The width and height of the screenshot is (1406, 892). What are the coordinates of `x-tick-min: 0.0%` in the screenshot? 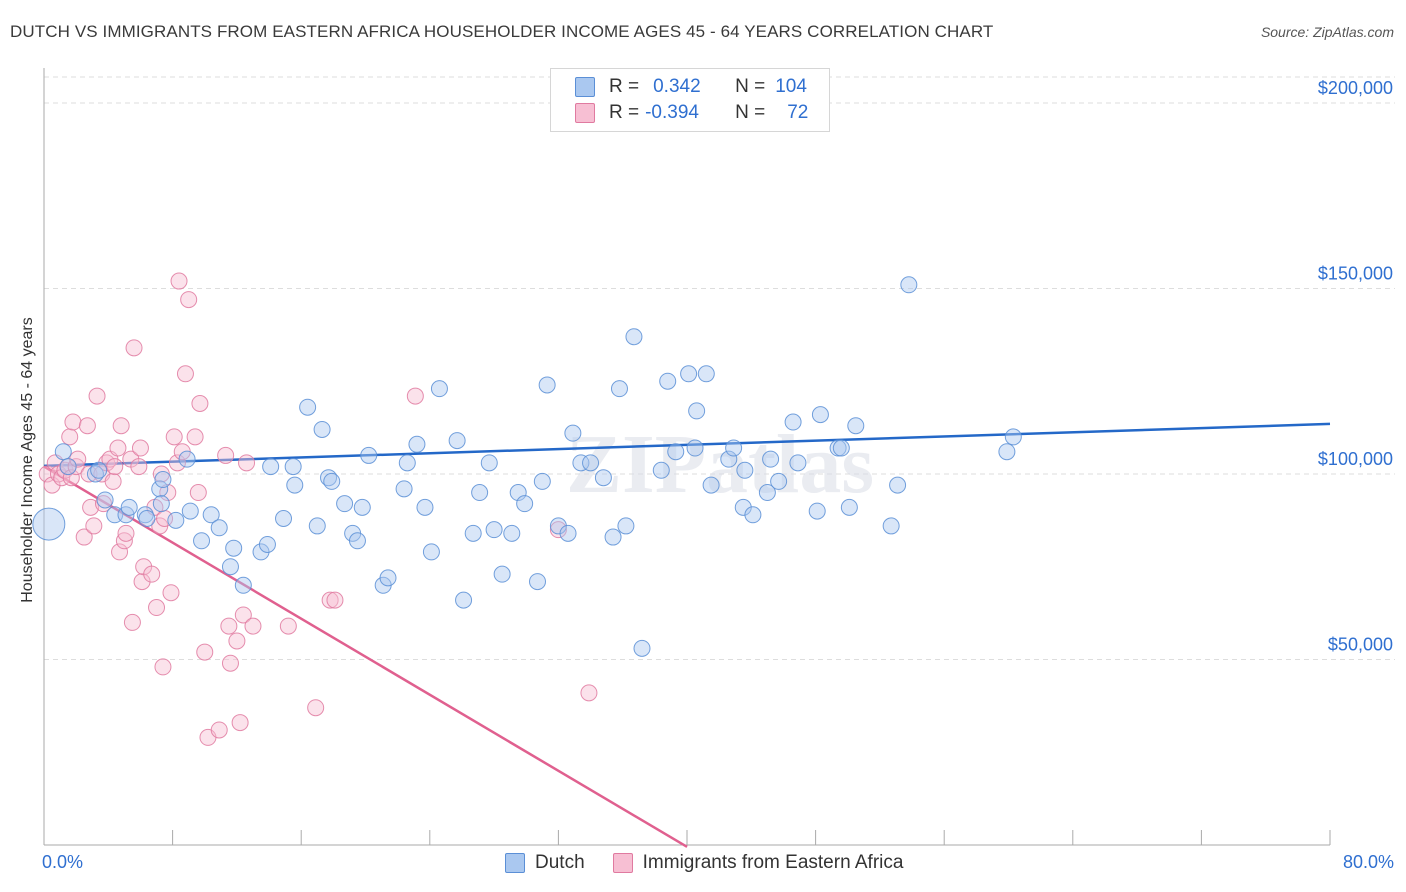 It's located at (63, 862).